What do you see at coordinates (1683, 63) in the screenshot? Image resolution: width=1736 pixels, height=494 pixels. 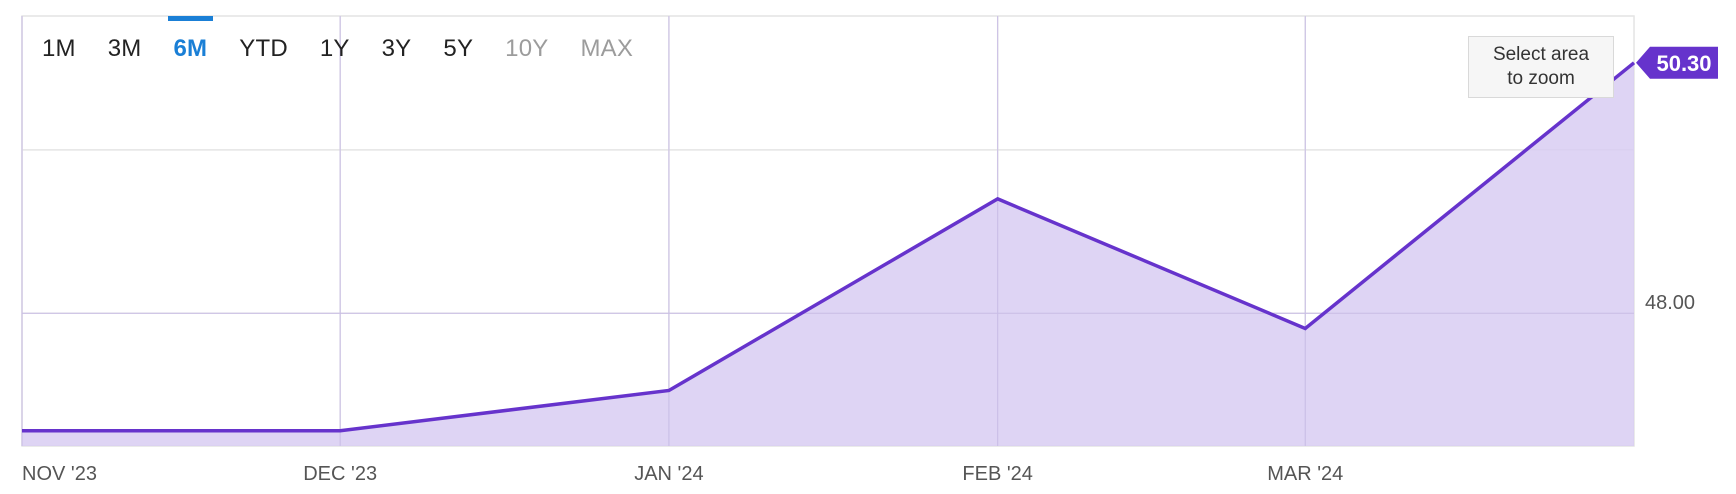 I see `last-value-label: 50.30` at bounding box center [1683, 63].